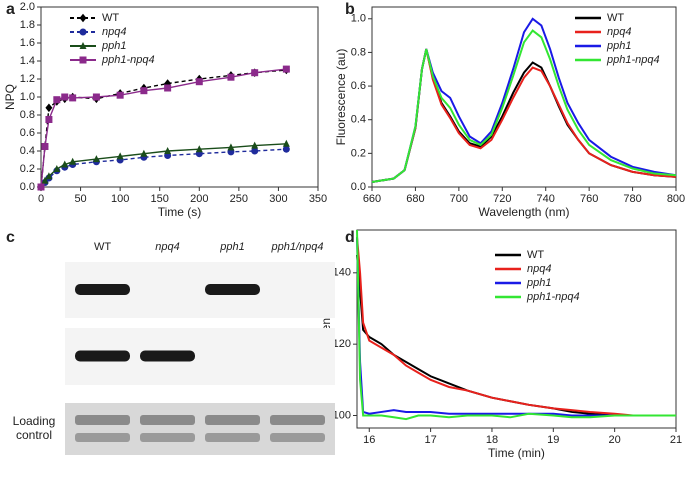 Image resolution: width=685 pixels, height=480 pixels. I want to click on x-tick-label: 660, so click(372, 199).